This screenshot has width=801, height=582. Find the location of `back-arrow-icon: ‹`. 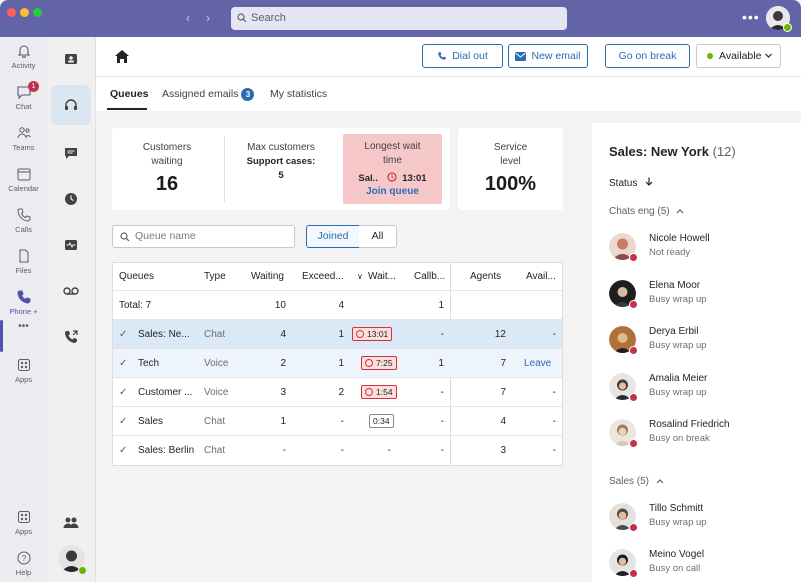

back-arrow-icon: ‹ is located at coordinates (188, 18).